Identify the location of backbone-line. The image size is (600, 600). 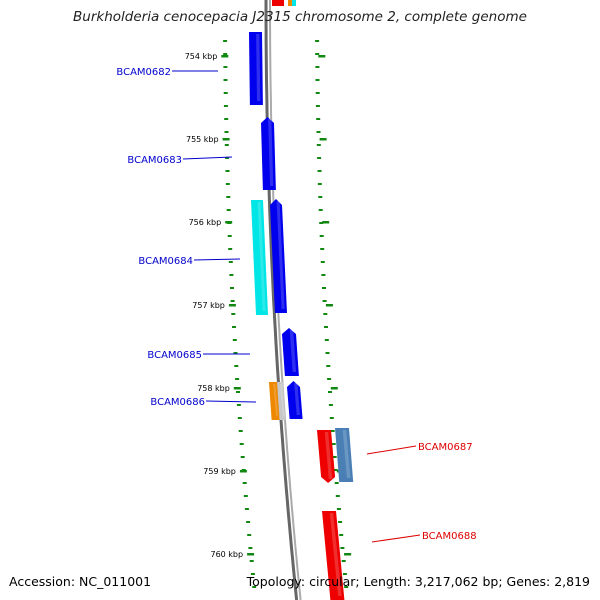
(281, 300).